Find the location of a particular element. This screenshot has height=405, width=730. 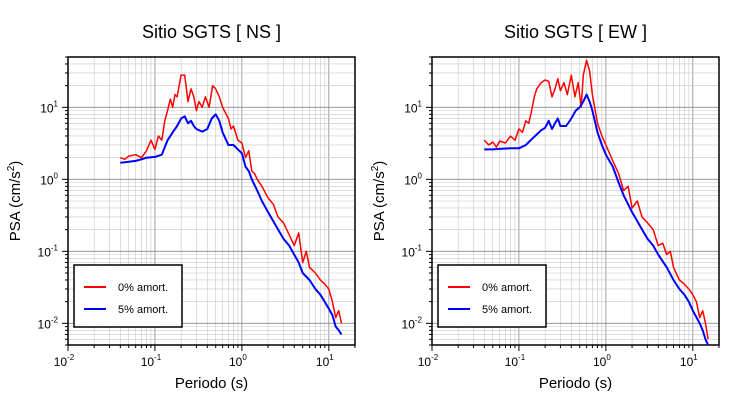

chart-title-text: Sitio SGTS [ EW ] is located at coordinates (575, 32).